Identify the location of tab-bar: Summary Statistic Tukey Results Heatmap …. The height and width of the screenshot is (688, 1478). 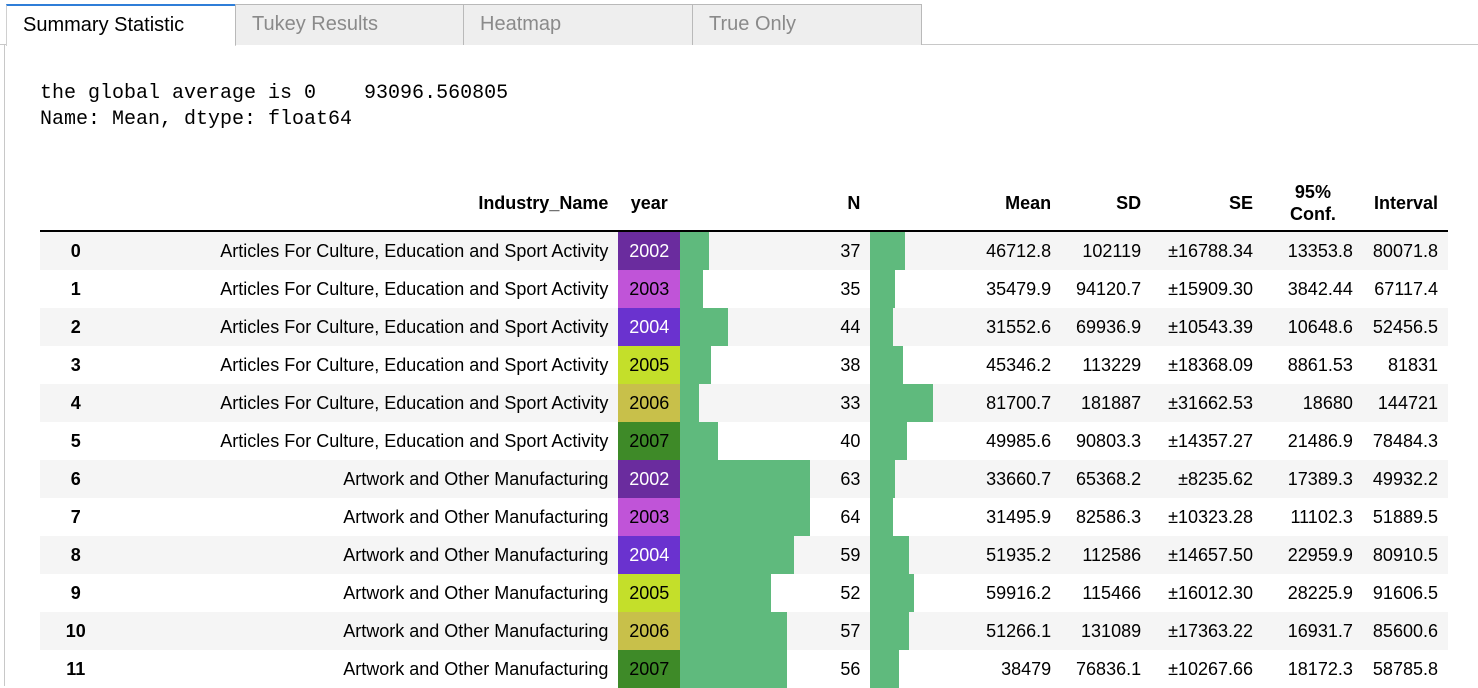
(739, 23).